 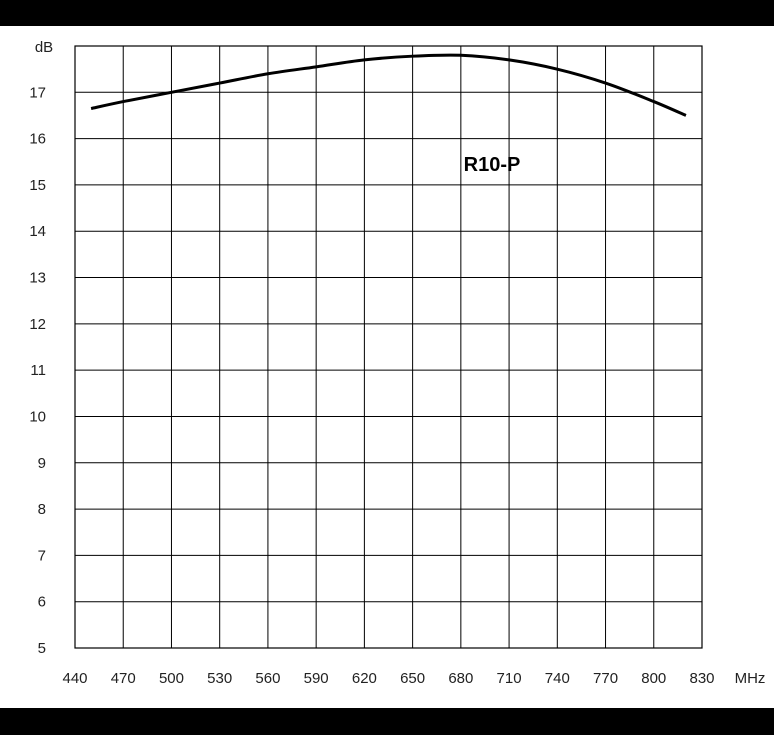 I want to click on x-tick-label: 710, so click(x=509, y=678).